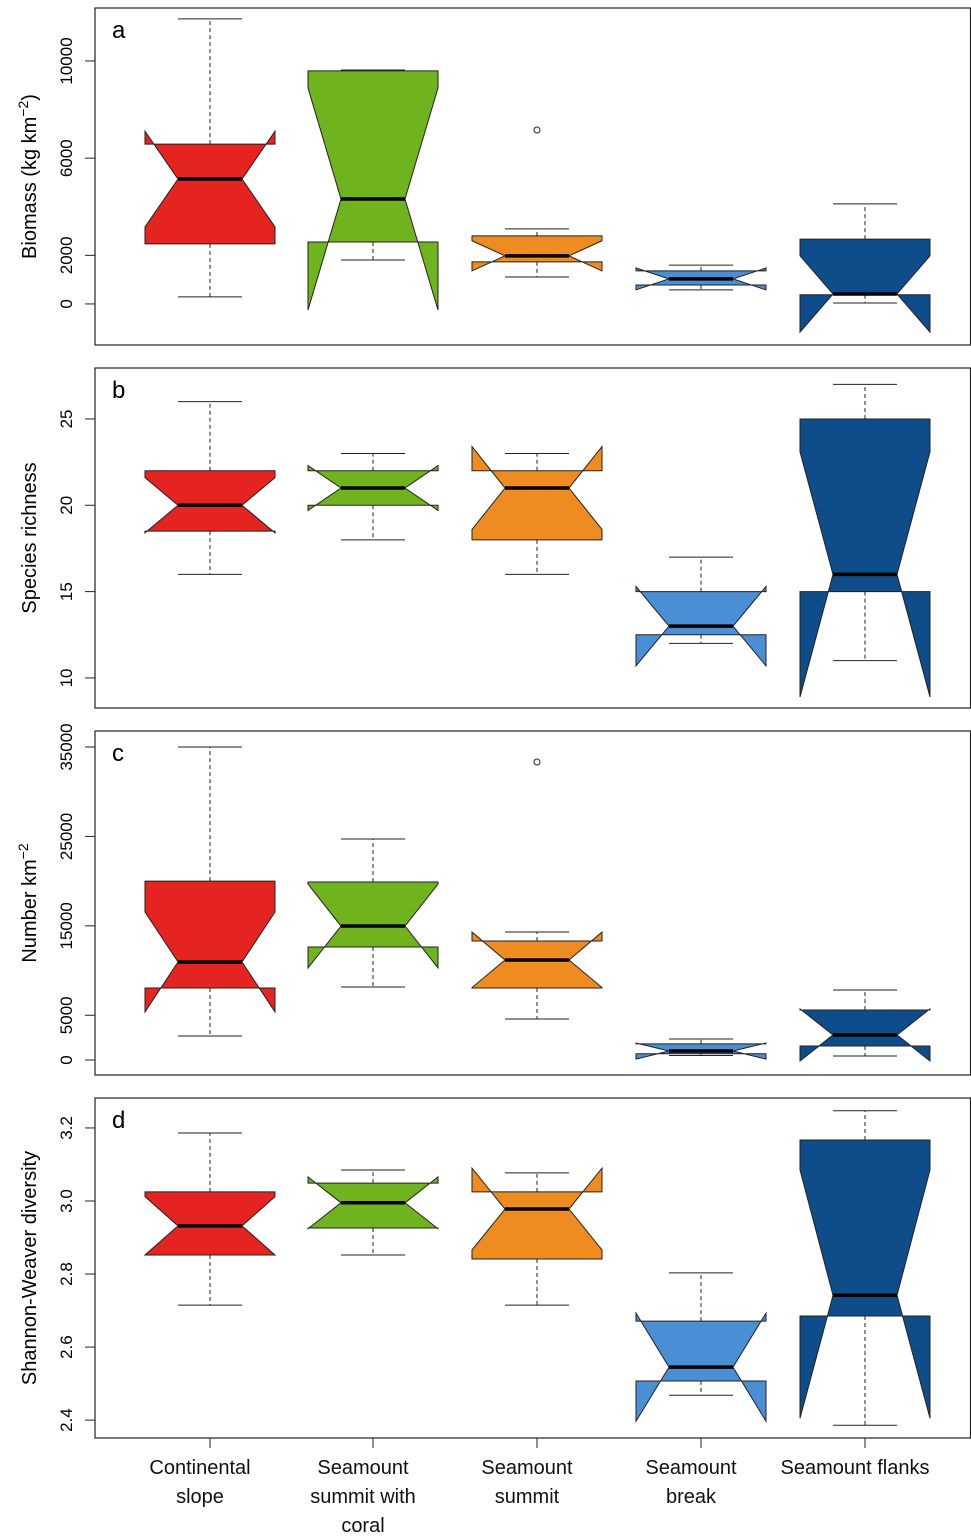  What do you see at coordinates (691, 1482) in the screenshot?
I see `x-tick-label: Seamount break` at bounding box center [691, 1482].